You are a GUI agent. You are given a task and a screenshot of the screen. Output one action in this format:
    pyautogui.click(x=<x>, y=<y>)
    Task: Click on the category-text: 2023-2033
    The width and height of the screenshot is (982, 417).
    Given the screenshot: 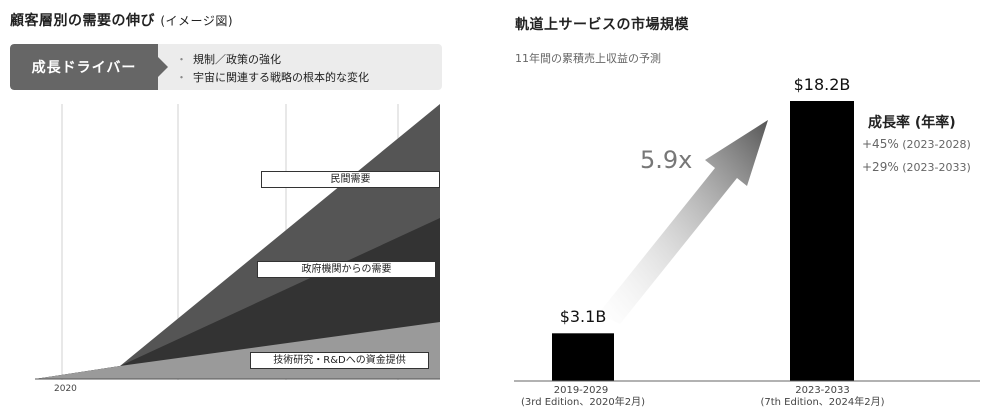 What is the action you would take?
    pyautogui.click(x=822, y=391)
    